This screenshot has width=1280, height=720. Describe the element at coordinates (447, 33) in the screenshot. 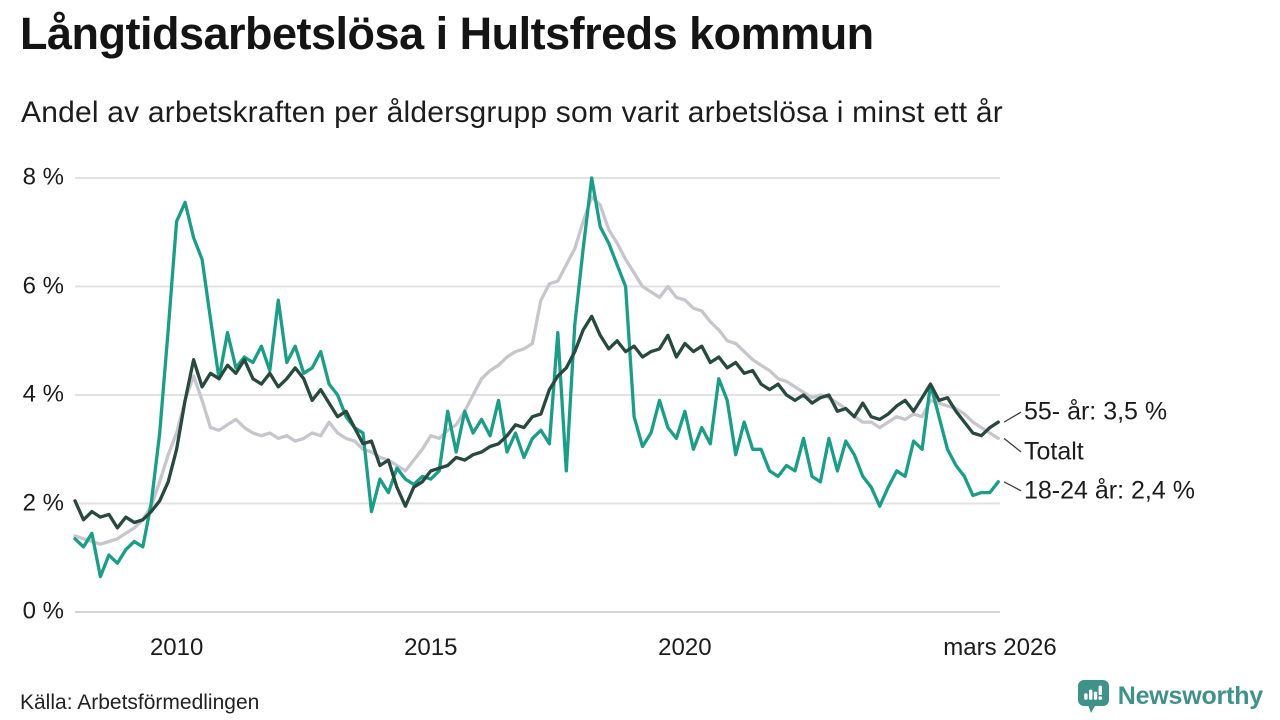

I see `page-title: Långtidsarbetslösa i Hultsfreds kommun` at that location.